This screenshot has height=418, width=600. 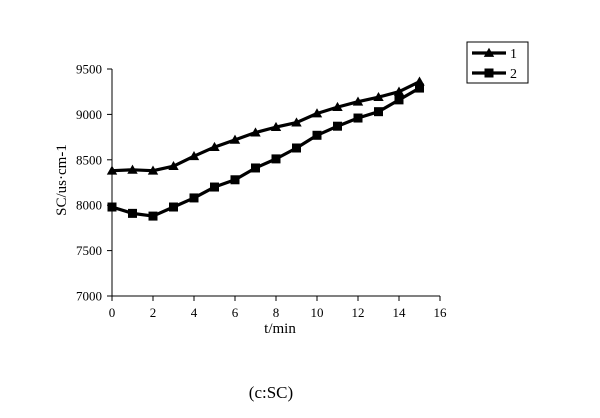 I want to click on y-tick-label: 9500, so click(x=89, y=69).